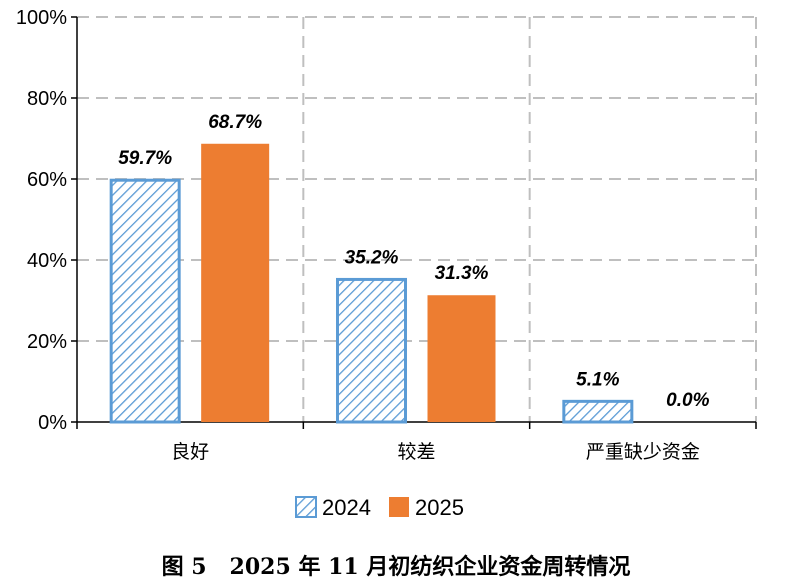 The width and height of the screenshot is (792, 585). Describe the element at coordinates (379, 507) in the screenshot. I see `legend: 2024 2025` at that location.